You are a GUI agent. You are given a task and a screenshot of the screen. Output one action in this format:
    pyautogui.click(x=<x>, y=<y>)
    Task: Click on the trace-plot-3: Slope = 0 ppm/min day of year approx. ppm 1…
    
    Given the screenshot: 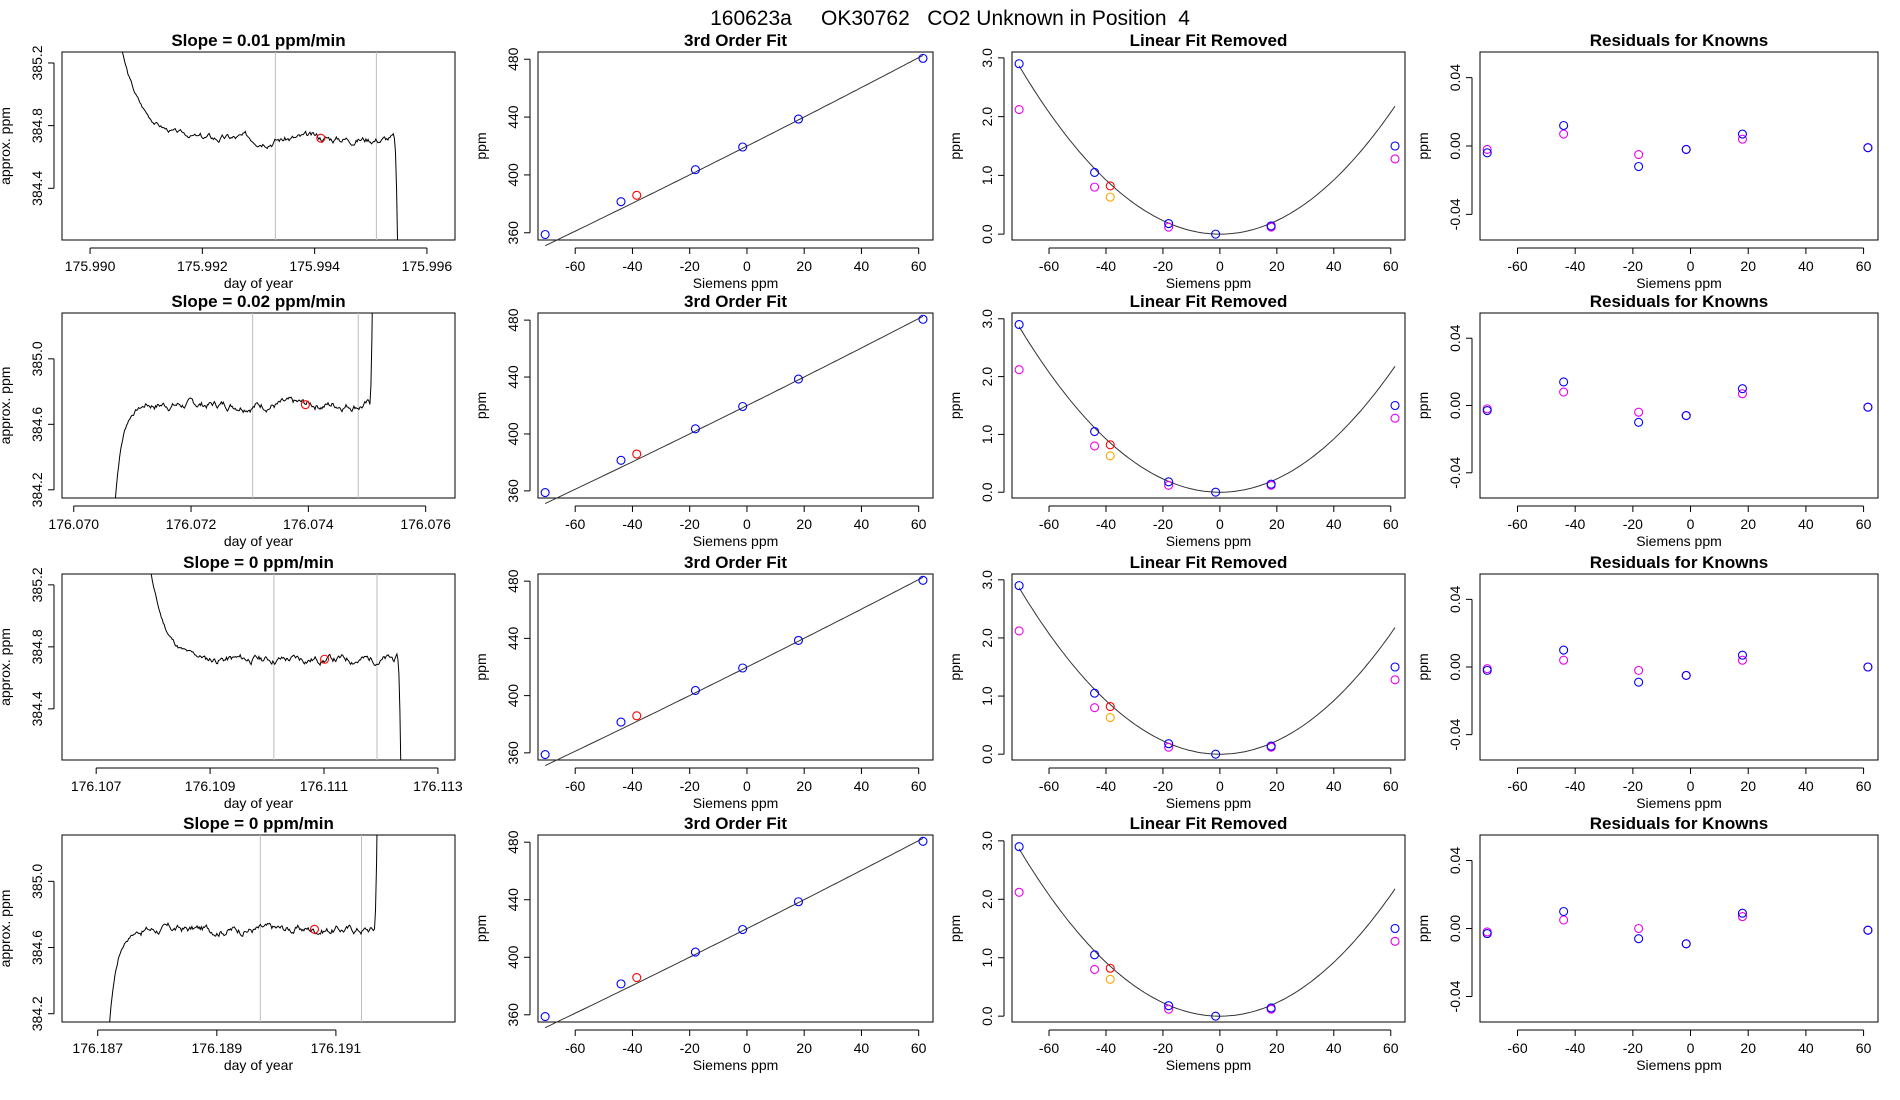 What is the action you would take?
    pyautogui.click(x=231, y=682)
    